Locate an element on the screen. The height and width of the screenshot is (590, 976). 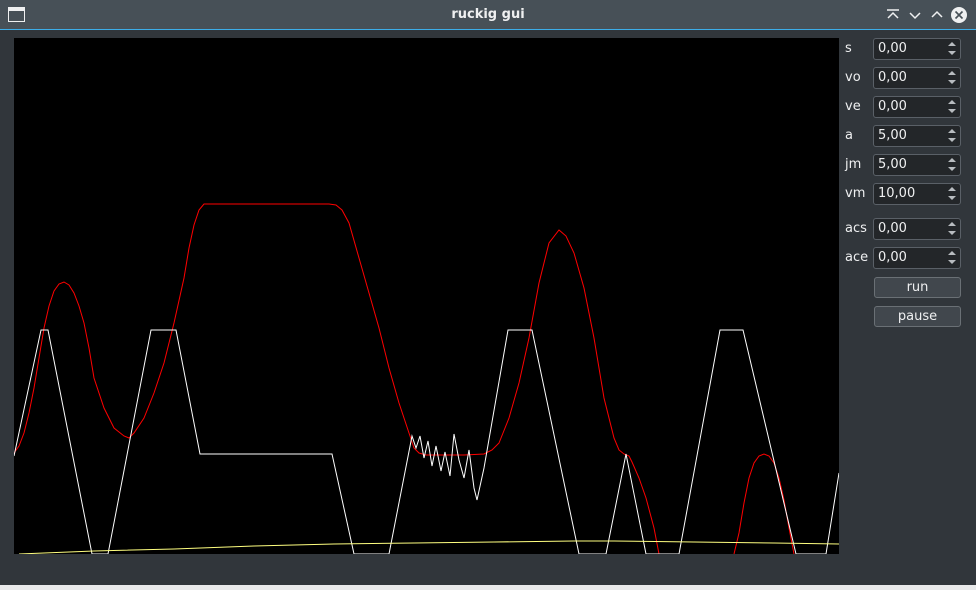
ace-decrement-icon is located at coordinates (952, 262).